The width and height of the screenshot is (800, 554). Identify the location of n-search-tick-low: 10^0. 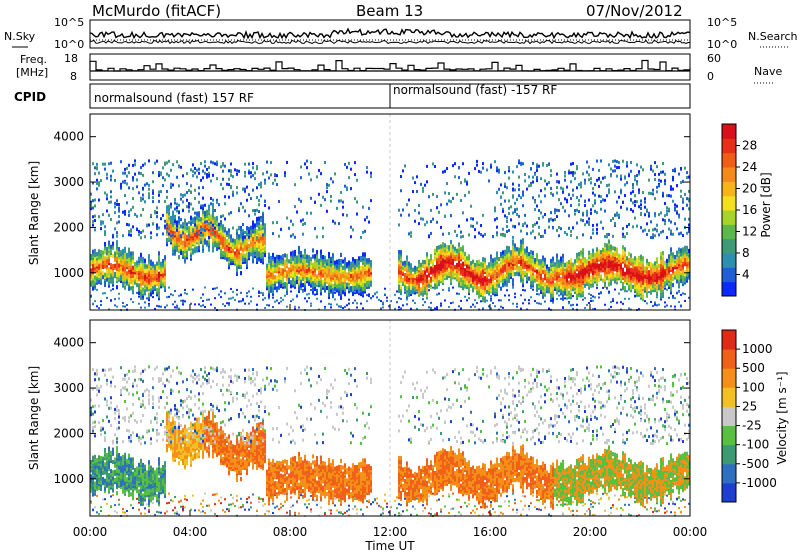
(722, 44).